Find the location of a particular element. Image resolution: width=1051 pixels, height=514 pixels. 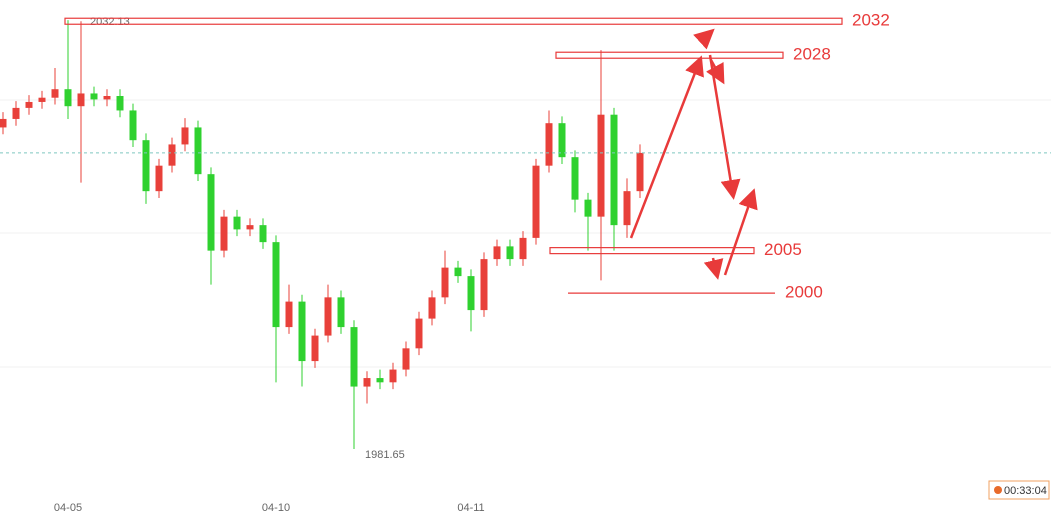

arrows is located at coordinates (693, 154).